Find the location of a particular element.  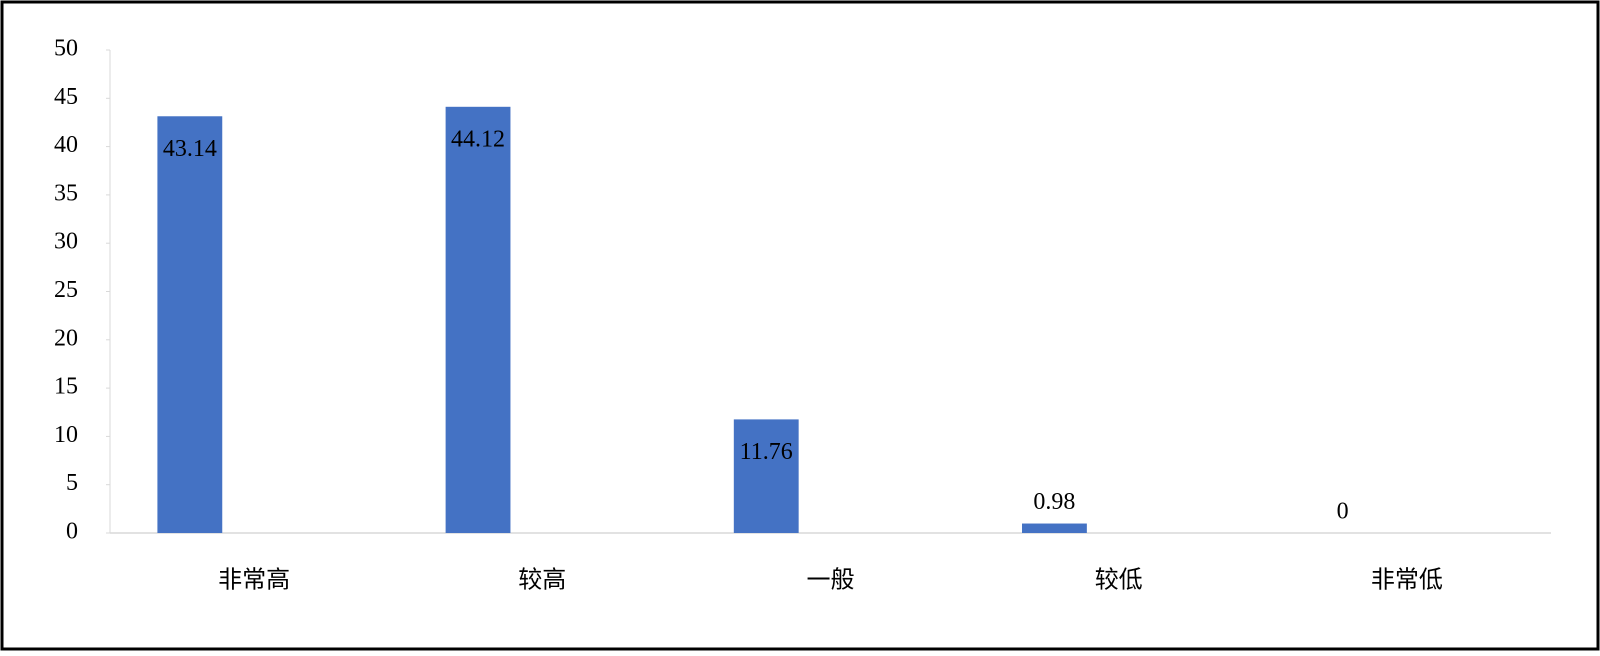

x-tick-label: 较高 is located at coordinates (542, 580).